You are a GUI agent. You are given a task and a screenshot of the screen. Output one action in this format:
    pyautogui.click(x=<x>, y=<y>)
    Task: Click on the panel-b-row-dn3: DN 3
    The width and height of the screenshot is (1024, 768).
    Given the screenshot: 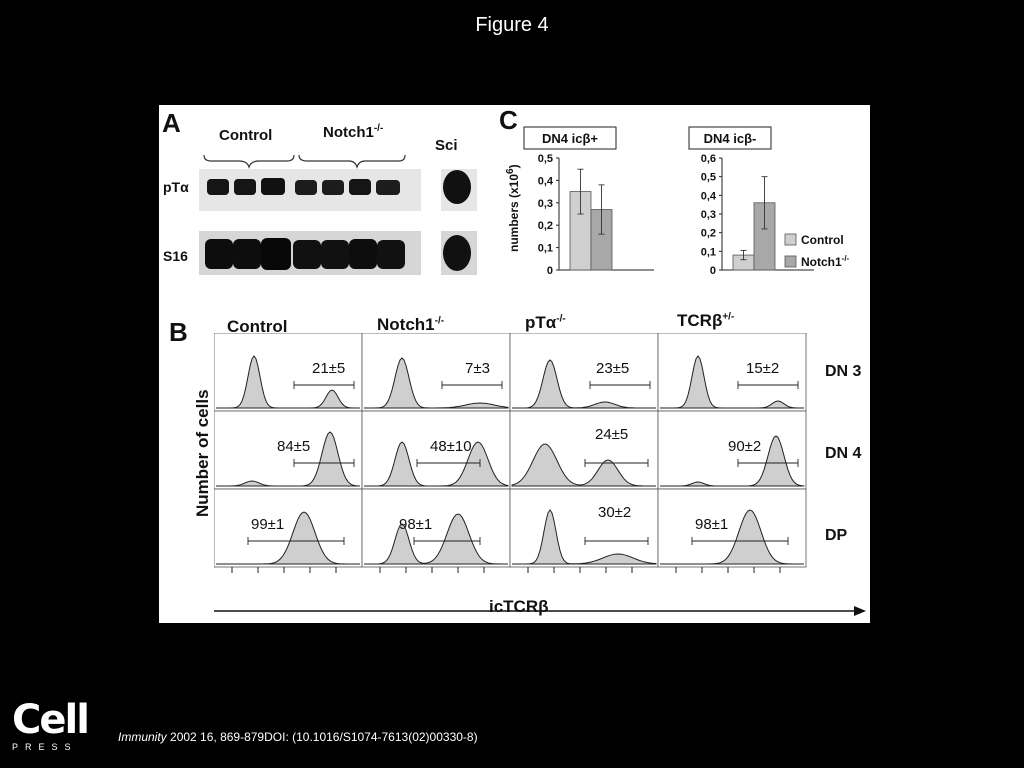 What is the action you would take?
    pyautogui.click(x=843, y=371)
    